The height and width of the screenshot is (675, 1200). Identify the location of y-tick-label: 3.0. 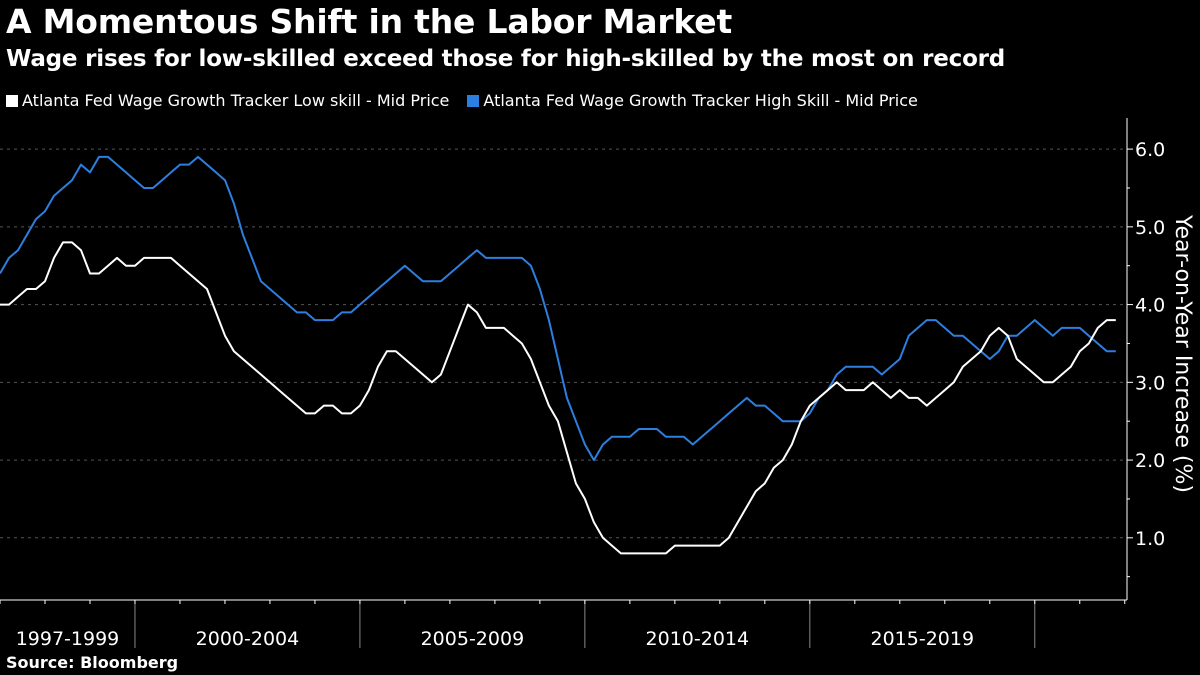
(1150, 383).